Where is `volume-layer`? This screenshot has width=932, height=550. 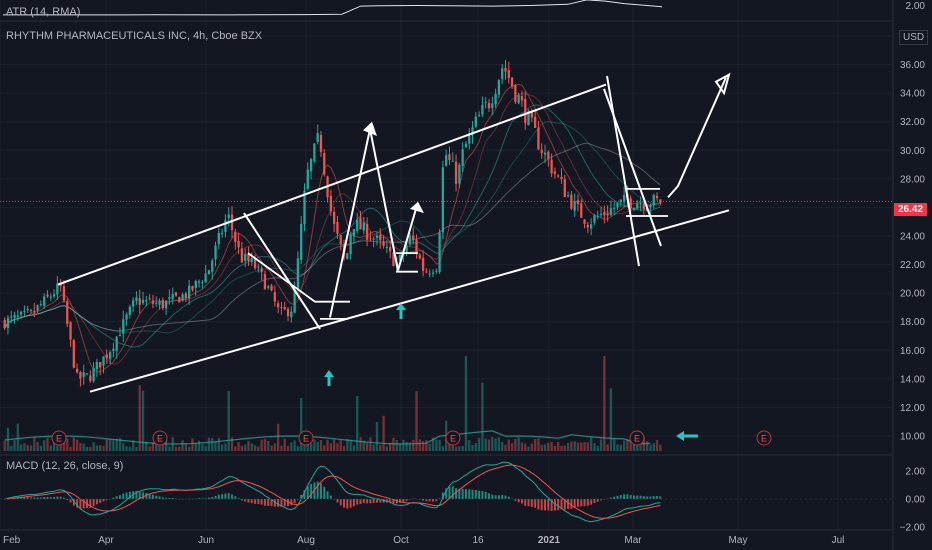 volume-layer is located at coordinates (332, 403).